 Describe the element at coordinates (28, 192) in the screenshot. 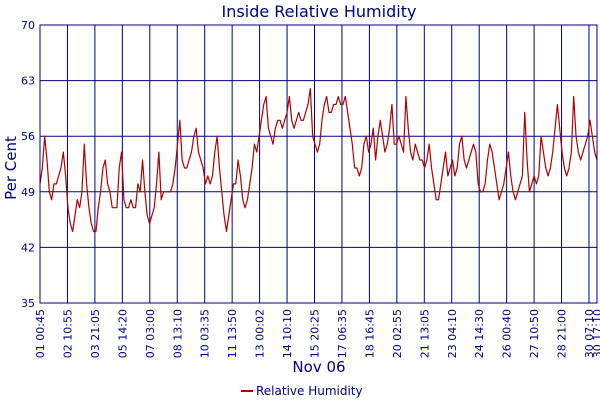

I see `y-tick-label: 49` at that location.